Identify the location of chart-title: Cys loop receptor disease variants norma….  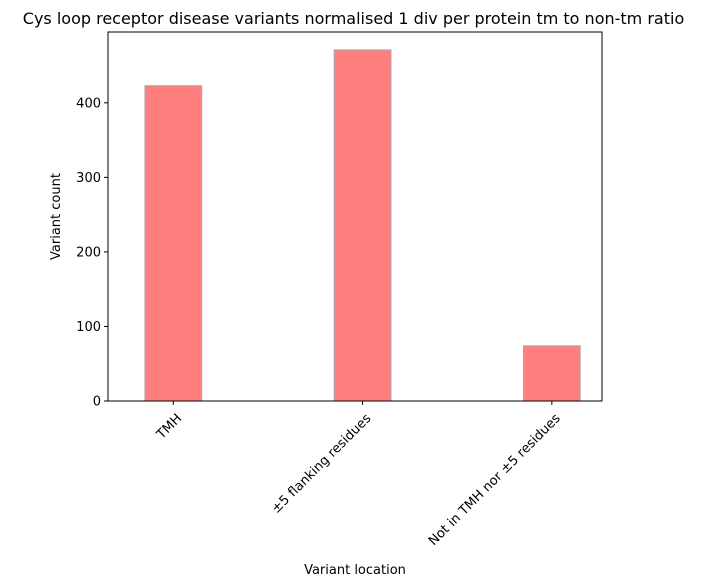
(353, 18).